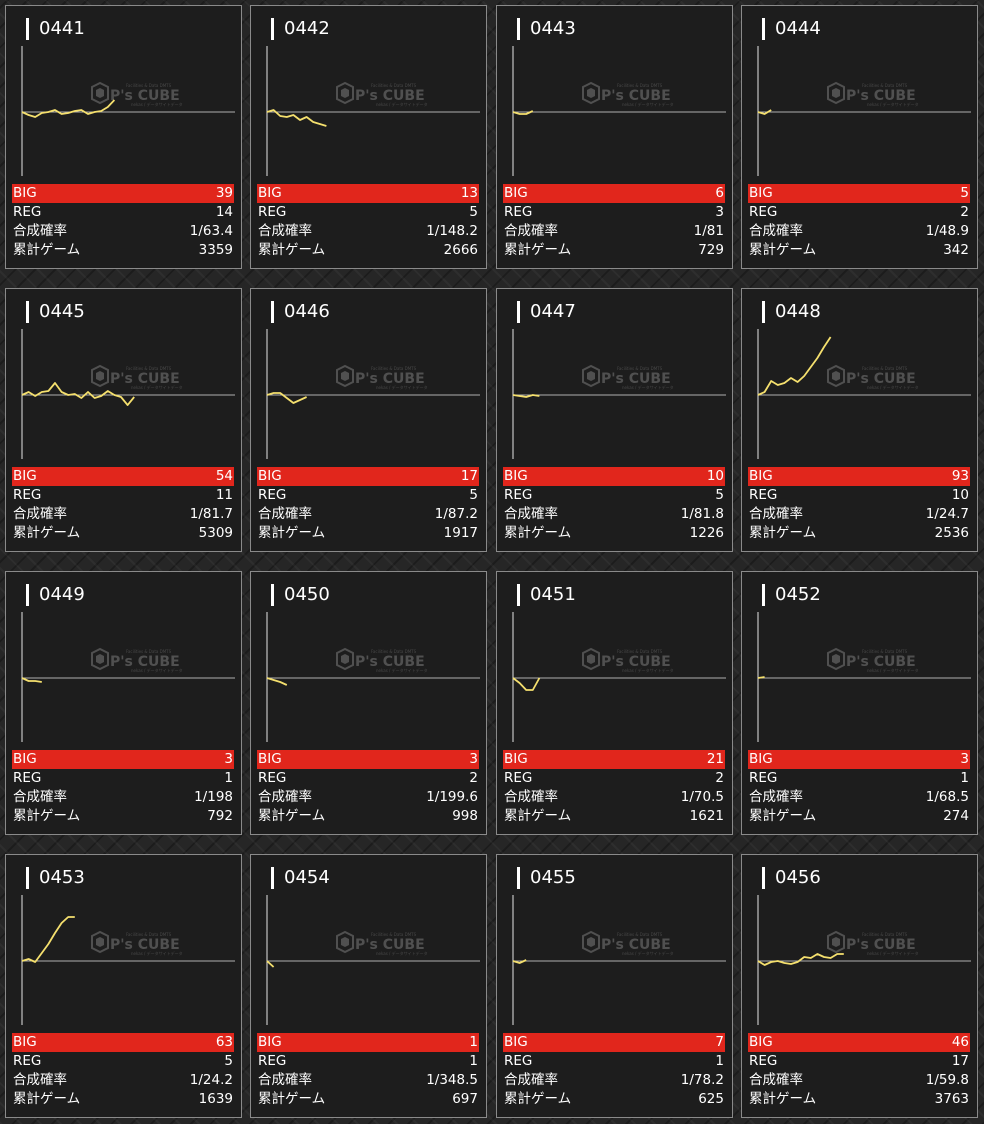 The image size is (984, 1124). I want to click on stats-table: BIG 3 REG 2 合成確率 1/199.6 累計ゲーム 998, so click(368, 788).